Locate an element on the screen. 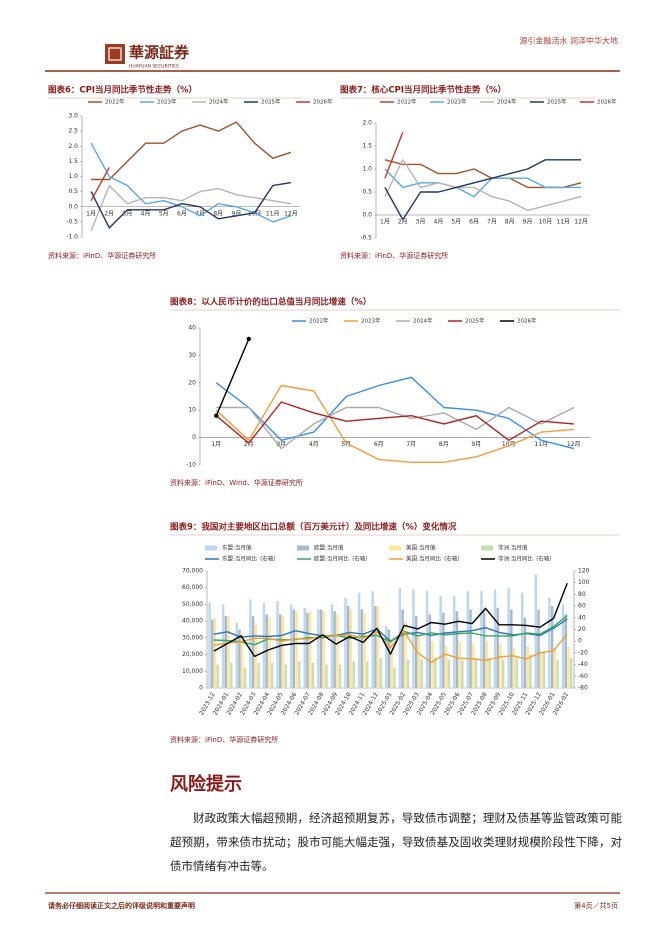 The image size is (662, 936). y2-tick-label: -40 is located at coordinates (583, 664).